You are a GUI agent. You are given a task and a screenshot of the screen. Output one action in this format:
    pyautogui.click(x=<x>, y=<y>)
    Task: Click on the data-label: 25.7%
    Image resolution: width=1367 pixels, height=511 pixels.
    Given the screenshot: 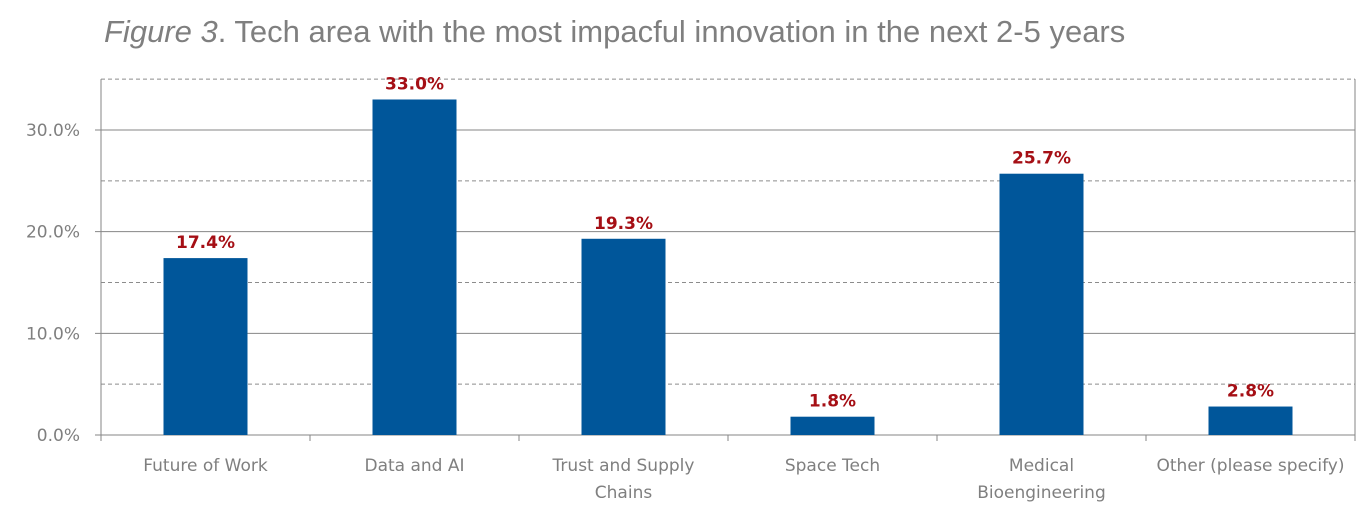 What is the action you would take?
    pyautogui.click(x=1041, y=159)
    